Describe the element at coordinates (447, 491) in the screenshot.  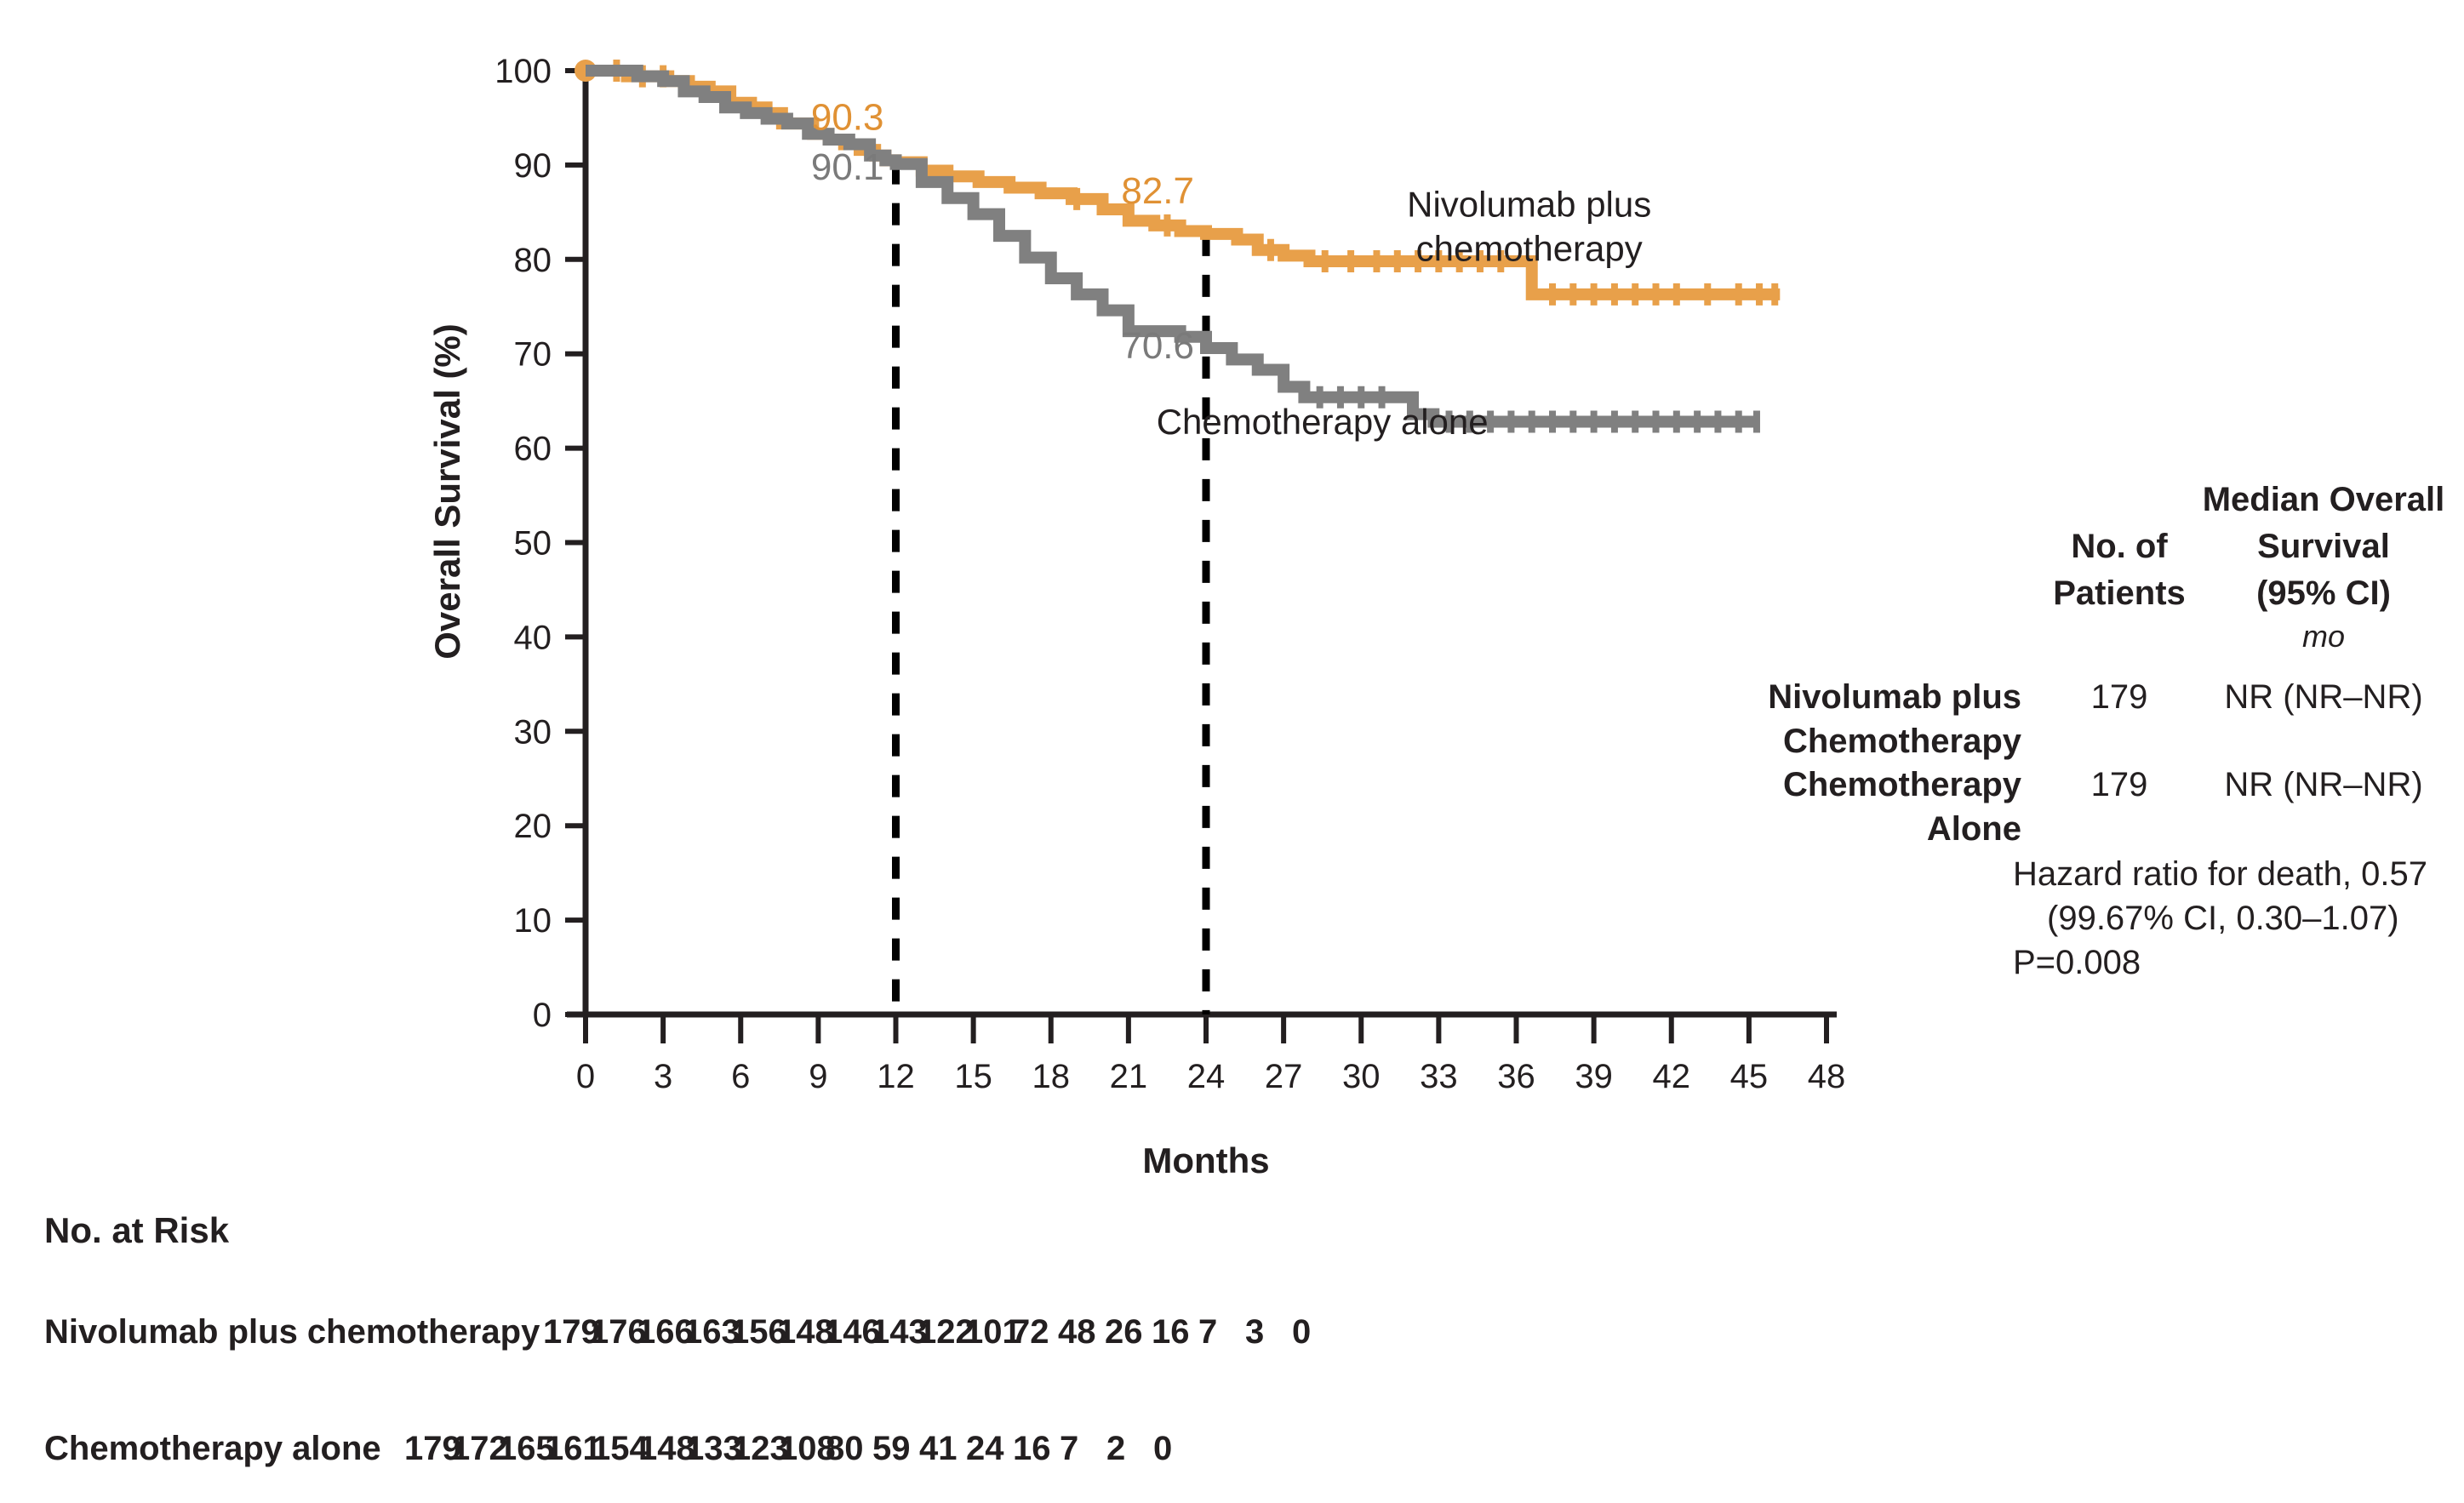
I see `y-axis-title: Overall Survival (%)` at that location.